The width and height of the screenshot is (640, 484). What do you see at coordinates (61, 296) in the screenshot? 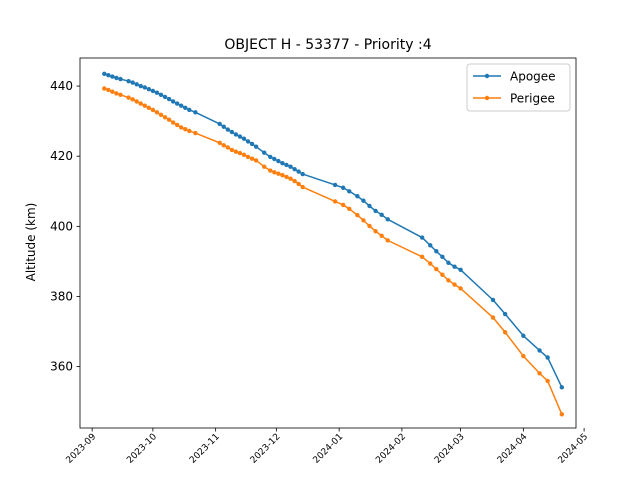
I see `y-tick-label: 380` at bounding box center [61, 296].